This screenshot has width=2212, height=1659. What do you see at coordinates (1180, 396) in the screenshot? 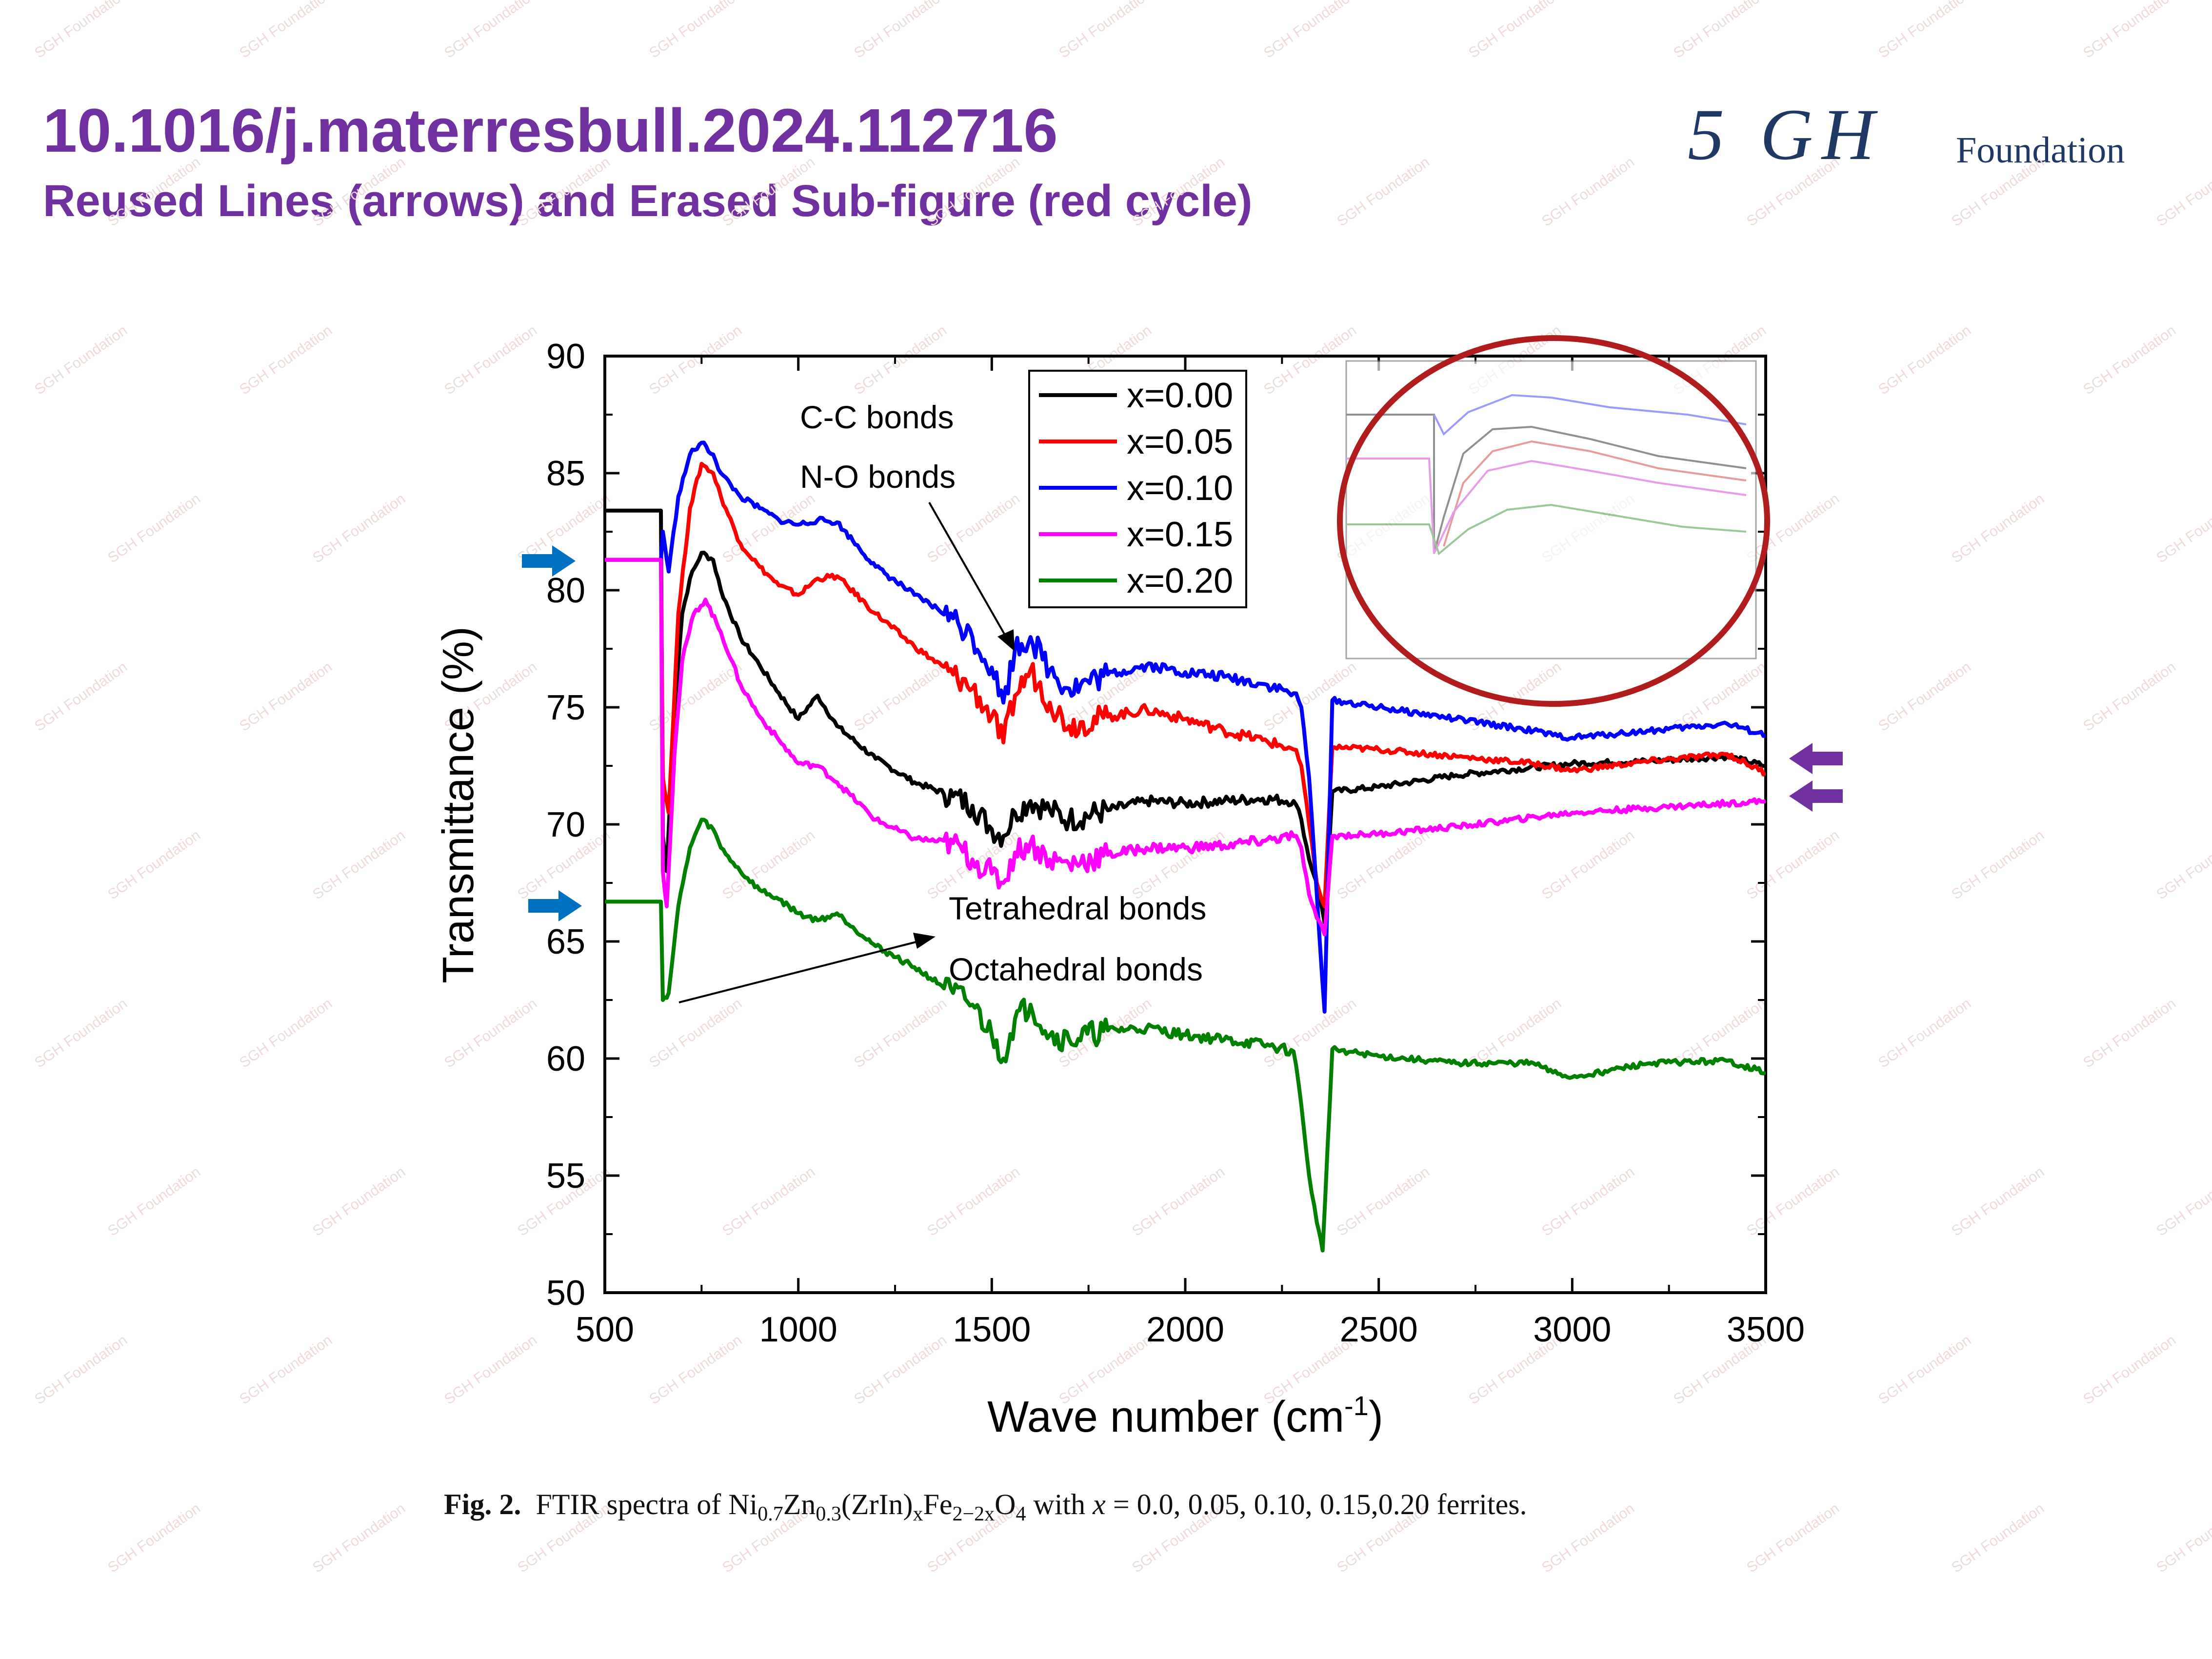
I see `legend-label: x=0.00` at bounding box center [1180, 396].